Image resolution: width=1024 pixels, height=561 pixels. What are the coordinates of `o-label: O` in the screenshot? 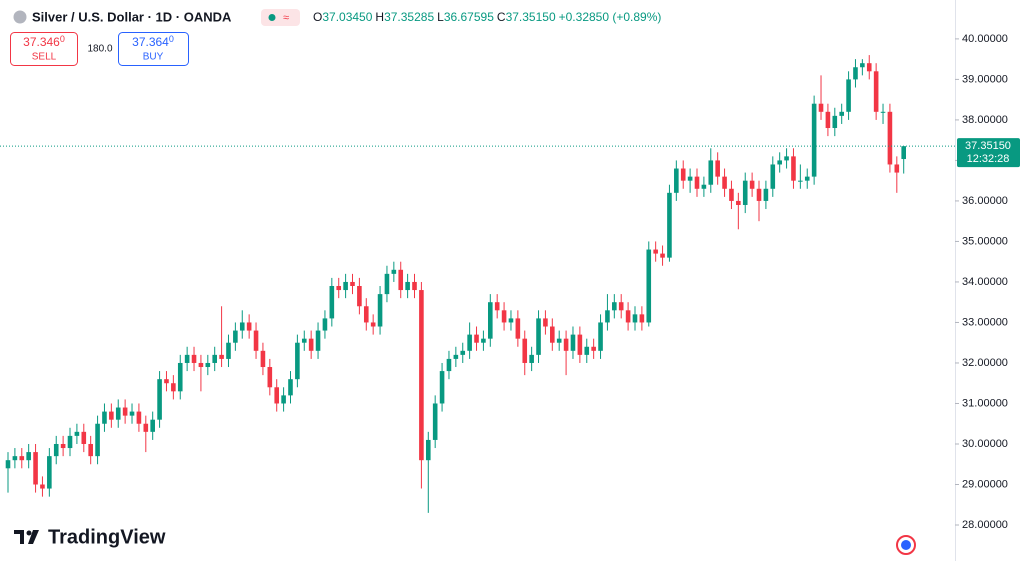 It's located at (317, 17).